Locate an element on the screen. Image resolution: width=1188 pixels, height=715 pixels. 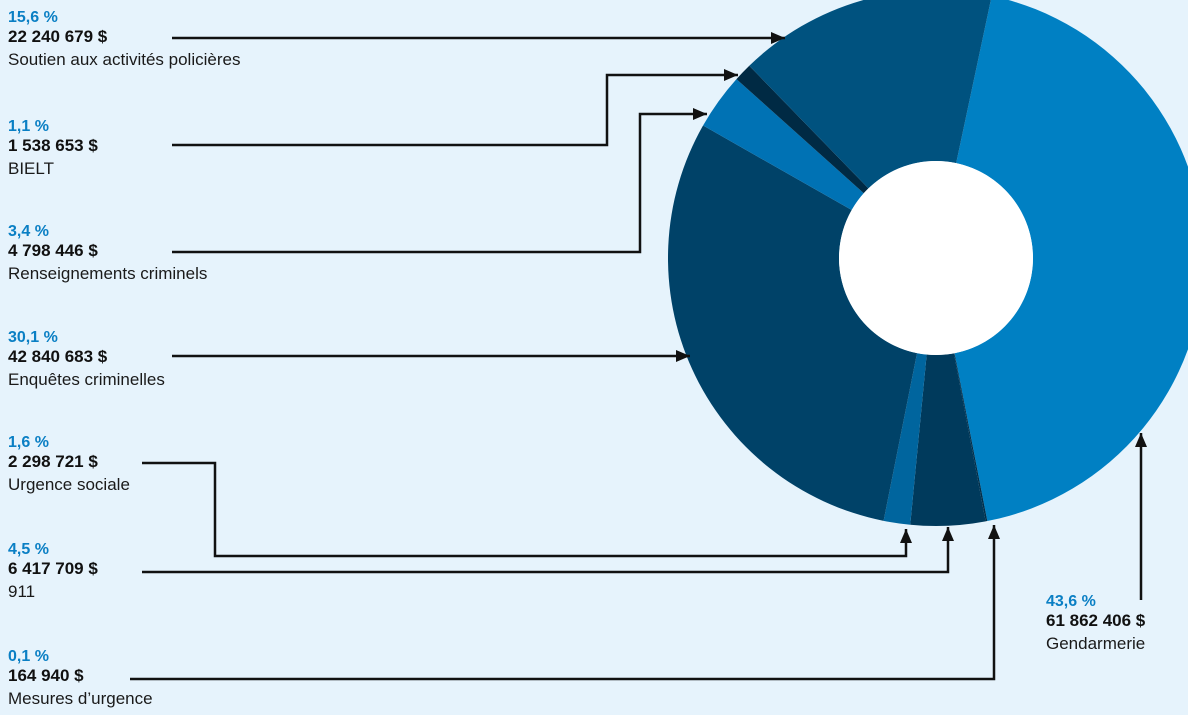
percent-label: 3,4 % is located at coordinates (28, 231).